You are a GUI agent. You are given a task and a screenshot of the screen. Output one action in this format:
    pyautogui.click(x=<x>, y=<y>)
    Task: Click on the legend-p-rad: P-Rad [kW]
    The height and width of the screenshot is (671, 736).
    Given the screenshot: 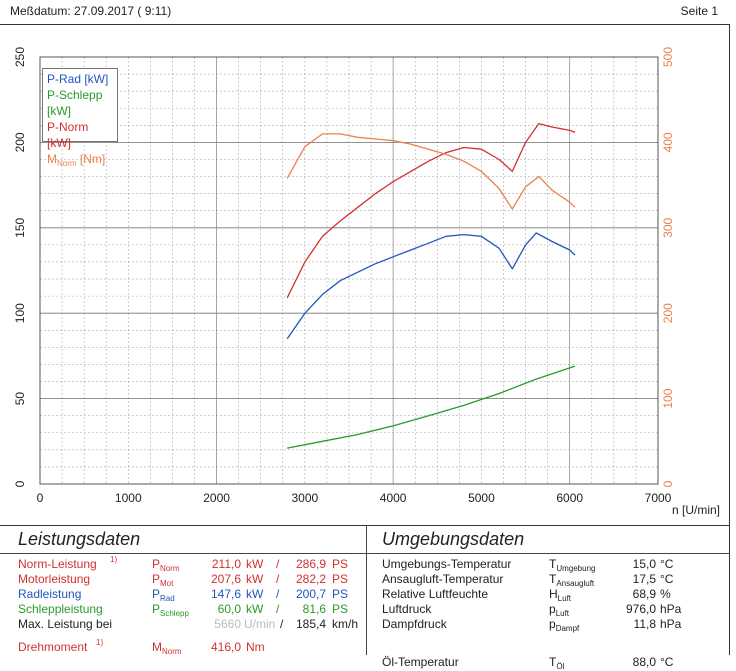 What is the action you would take?
    pyautogui.click(x=78, y=79)
    